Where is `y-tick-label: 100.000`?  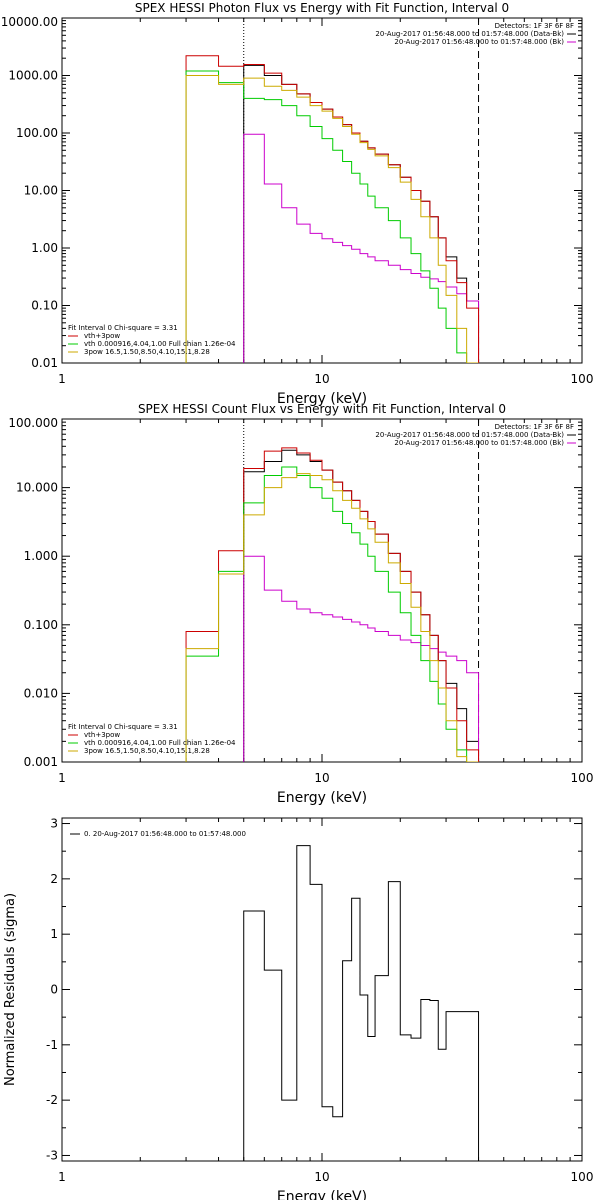 y-tick-label: 100.000 is located at coordinates (33, 423).